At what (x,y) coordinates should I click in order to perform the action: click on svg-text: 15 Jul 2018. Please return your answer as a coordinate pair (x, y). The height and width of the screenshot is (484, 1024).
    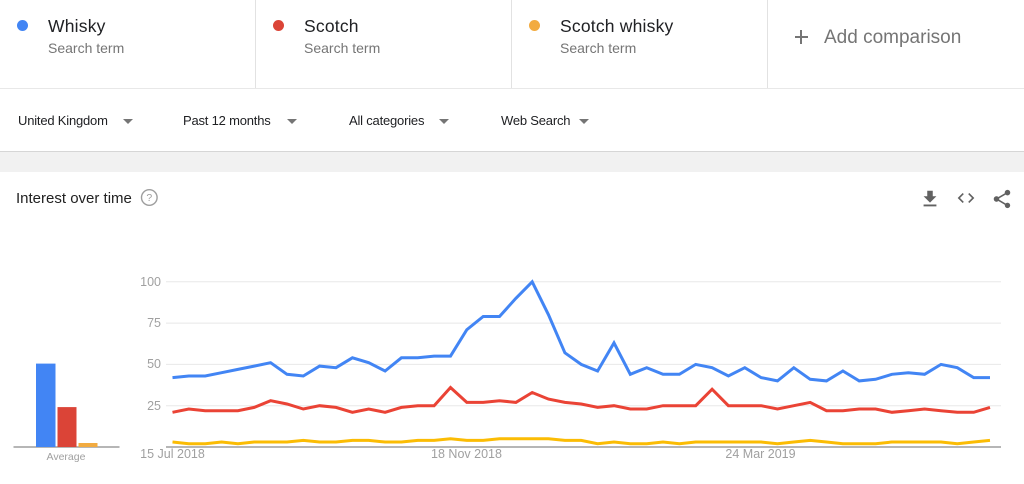
    Looking at the image, I should click on (172, 454).